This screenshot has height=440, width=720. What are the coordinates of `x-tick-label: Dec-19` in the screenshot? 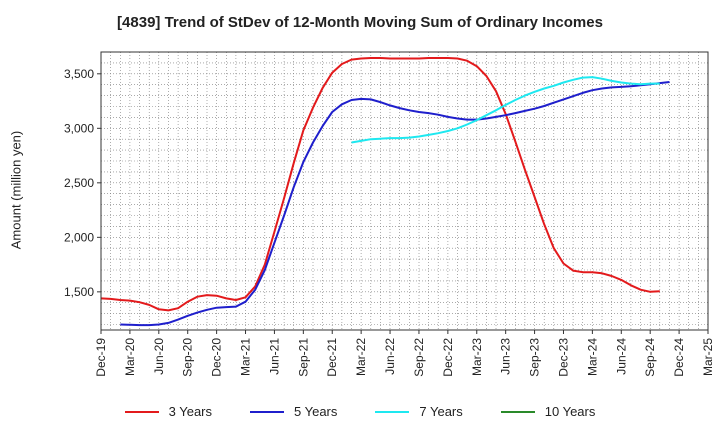 It's located at (101, 357).